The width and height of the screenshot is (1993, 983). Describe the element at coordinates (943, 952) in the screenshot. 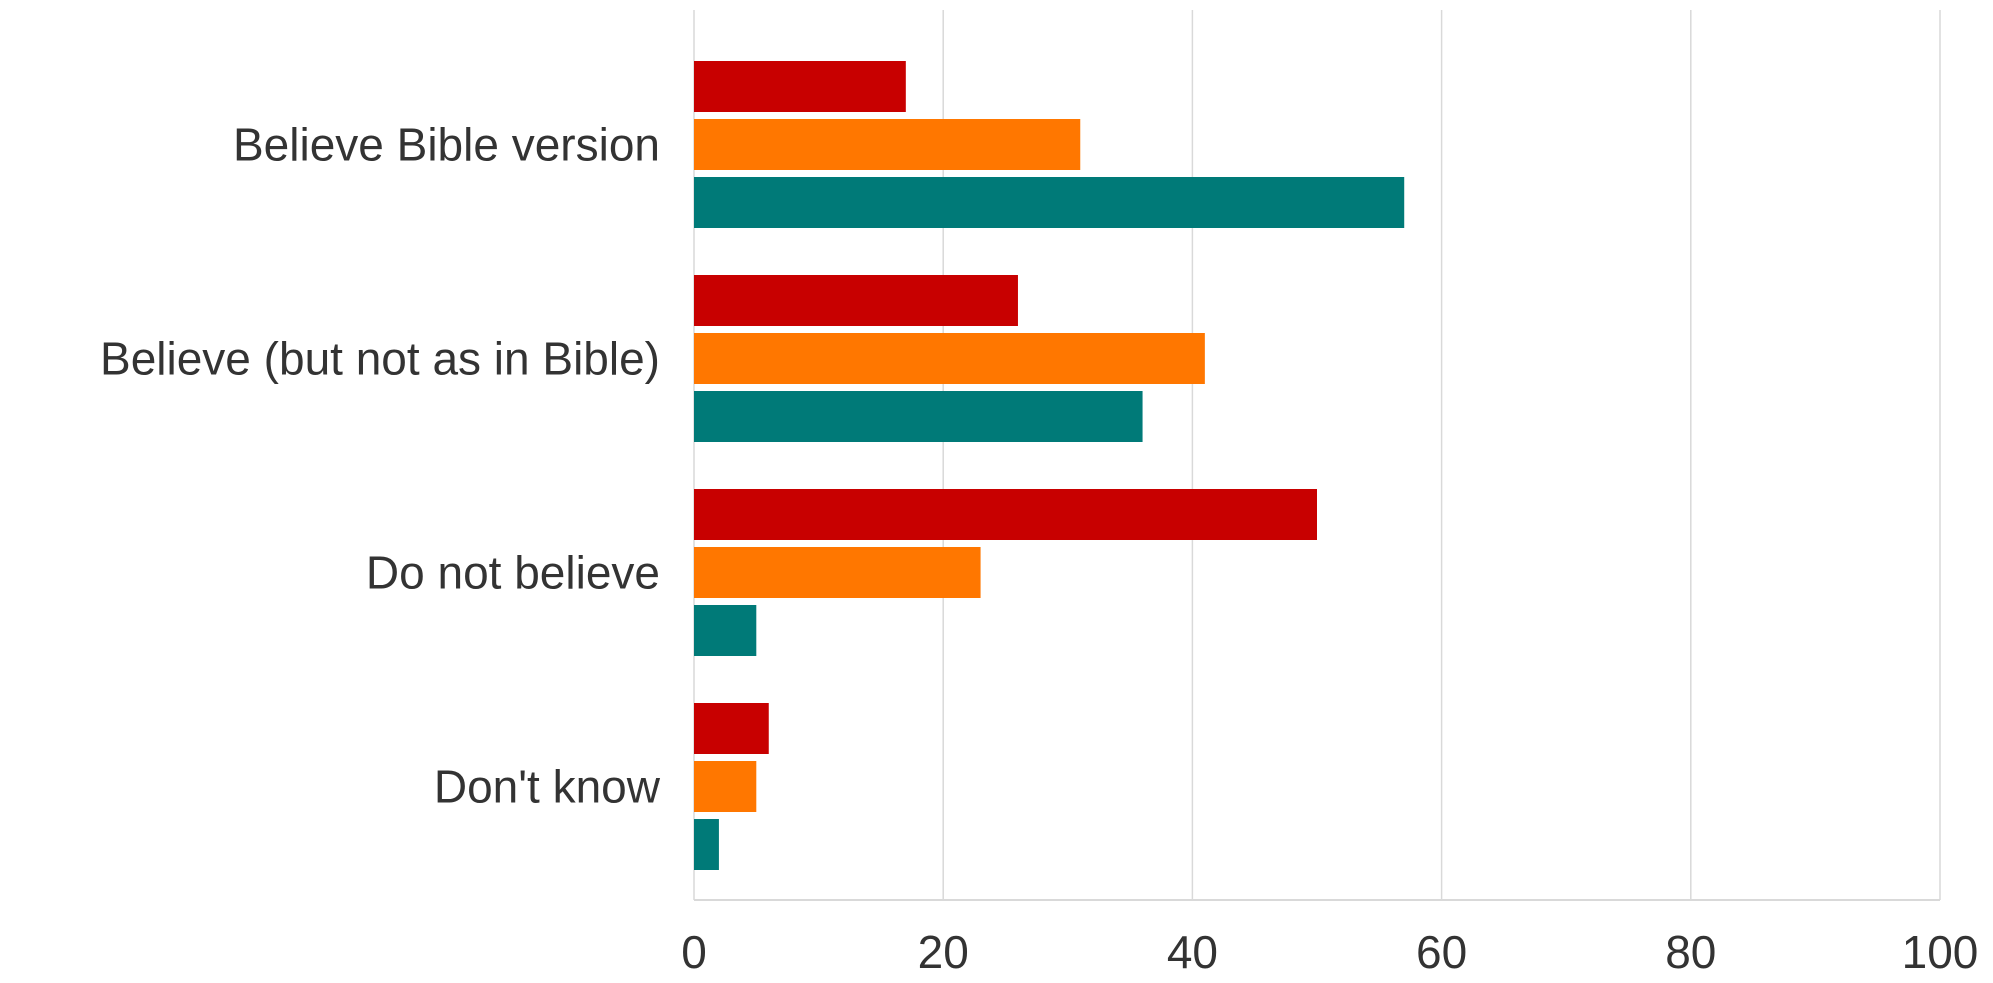

I see `x-tick-label-20: 20` at that location.